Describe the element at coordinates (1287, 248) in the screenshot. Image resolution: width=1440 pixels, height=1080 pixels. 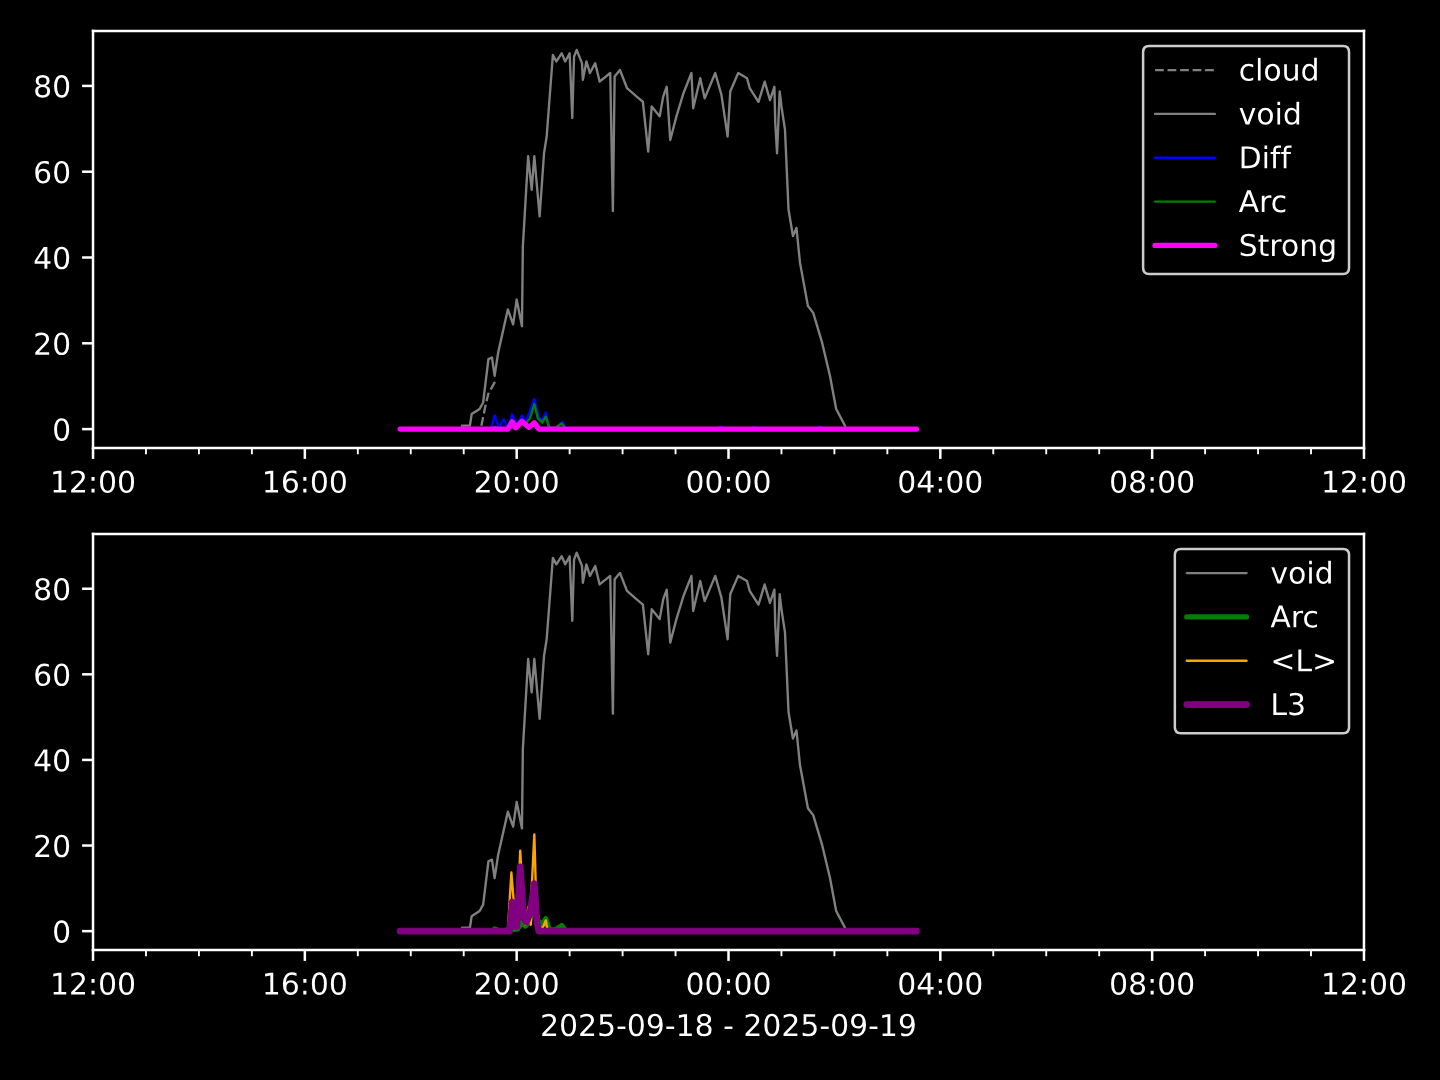
I see `legend-label: Strong` at that location.